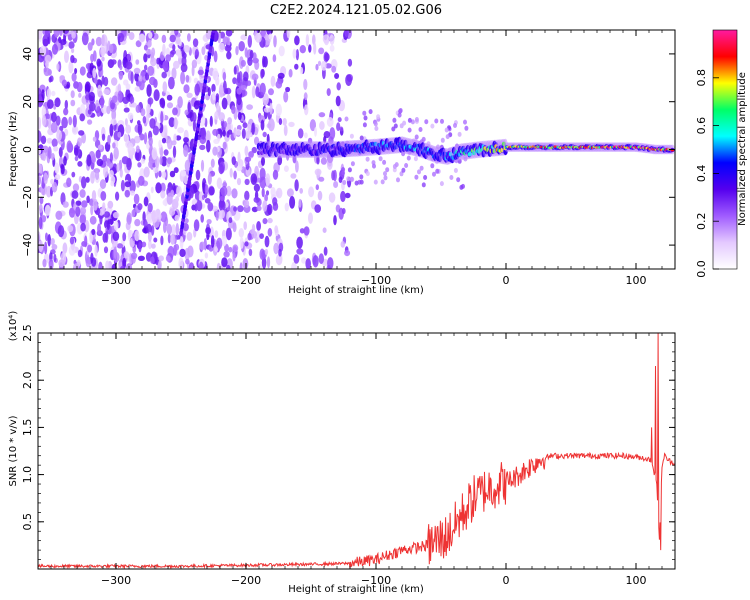  What do you see at coordinates (13, 450) in the screenshot?
I see `snr-y-label: SNR (10 * v/v)` at bounding box center [13, 450].